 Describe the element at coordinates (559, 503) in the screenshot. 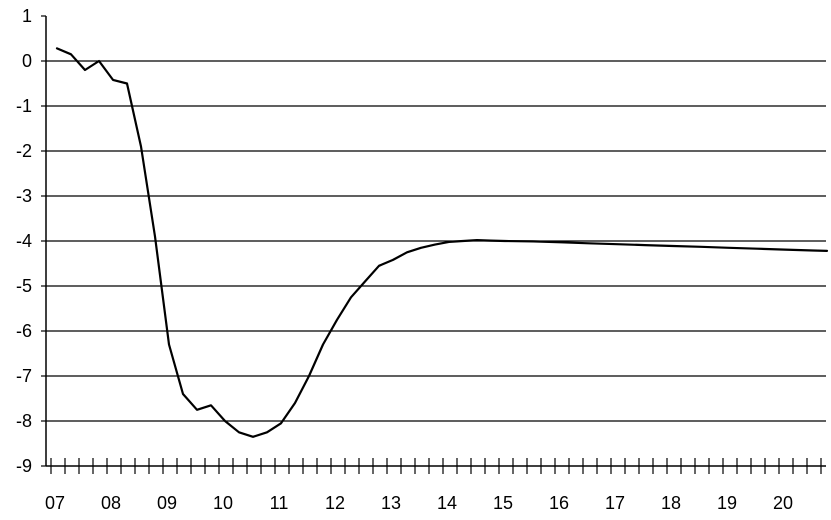

I see `x-tick-label: 16` at that location.